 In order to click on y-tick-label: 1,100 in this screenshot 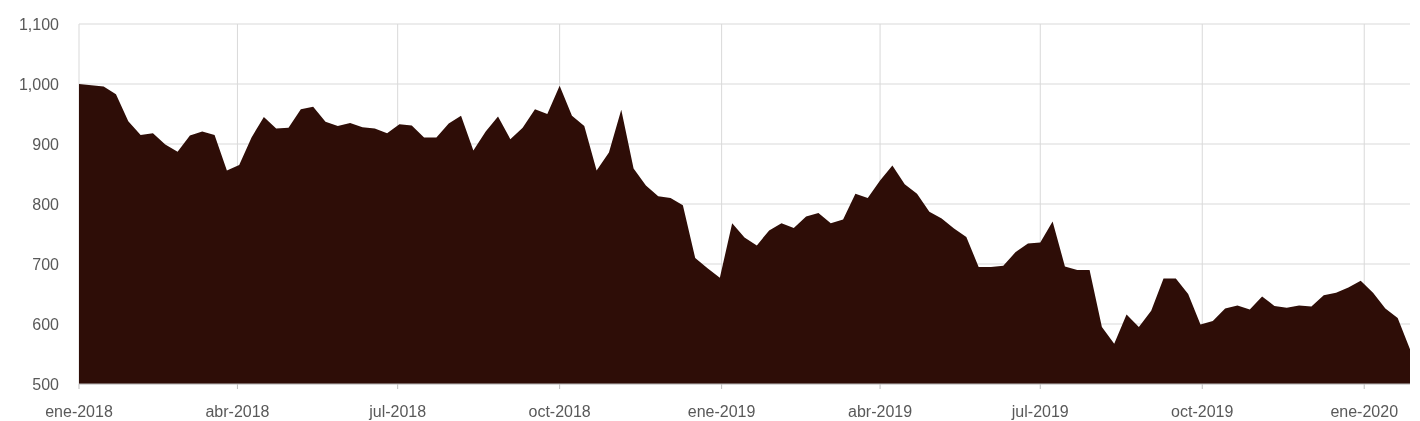, I will do `click(39, 24)`.